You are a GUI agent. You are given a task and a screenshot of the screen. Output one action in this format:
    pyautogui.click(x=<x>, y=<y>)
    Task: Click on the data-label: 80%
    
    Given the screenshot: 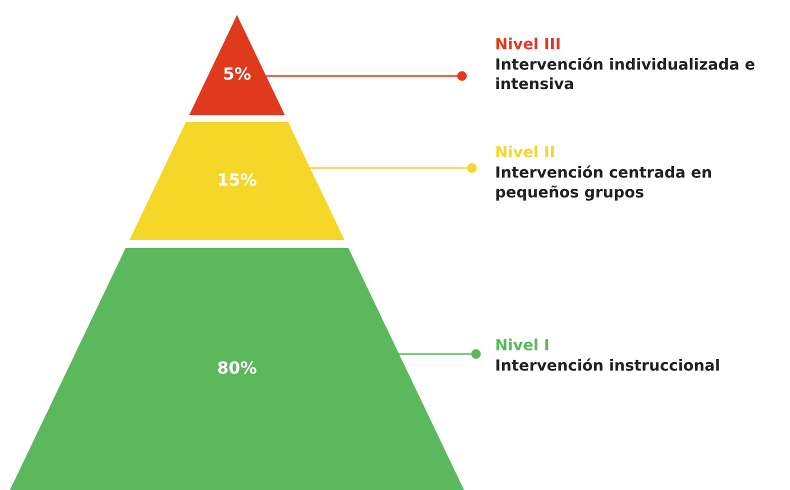 What is the action you would take?
    pyautogui.click(x=237, y=367)
    